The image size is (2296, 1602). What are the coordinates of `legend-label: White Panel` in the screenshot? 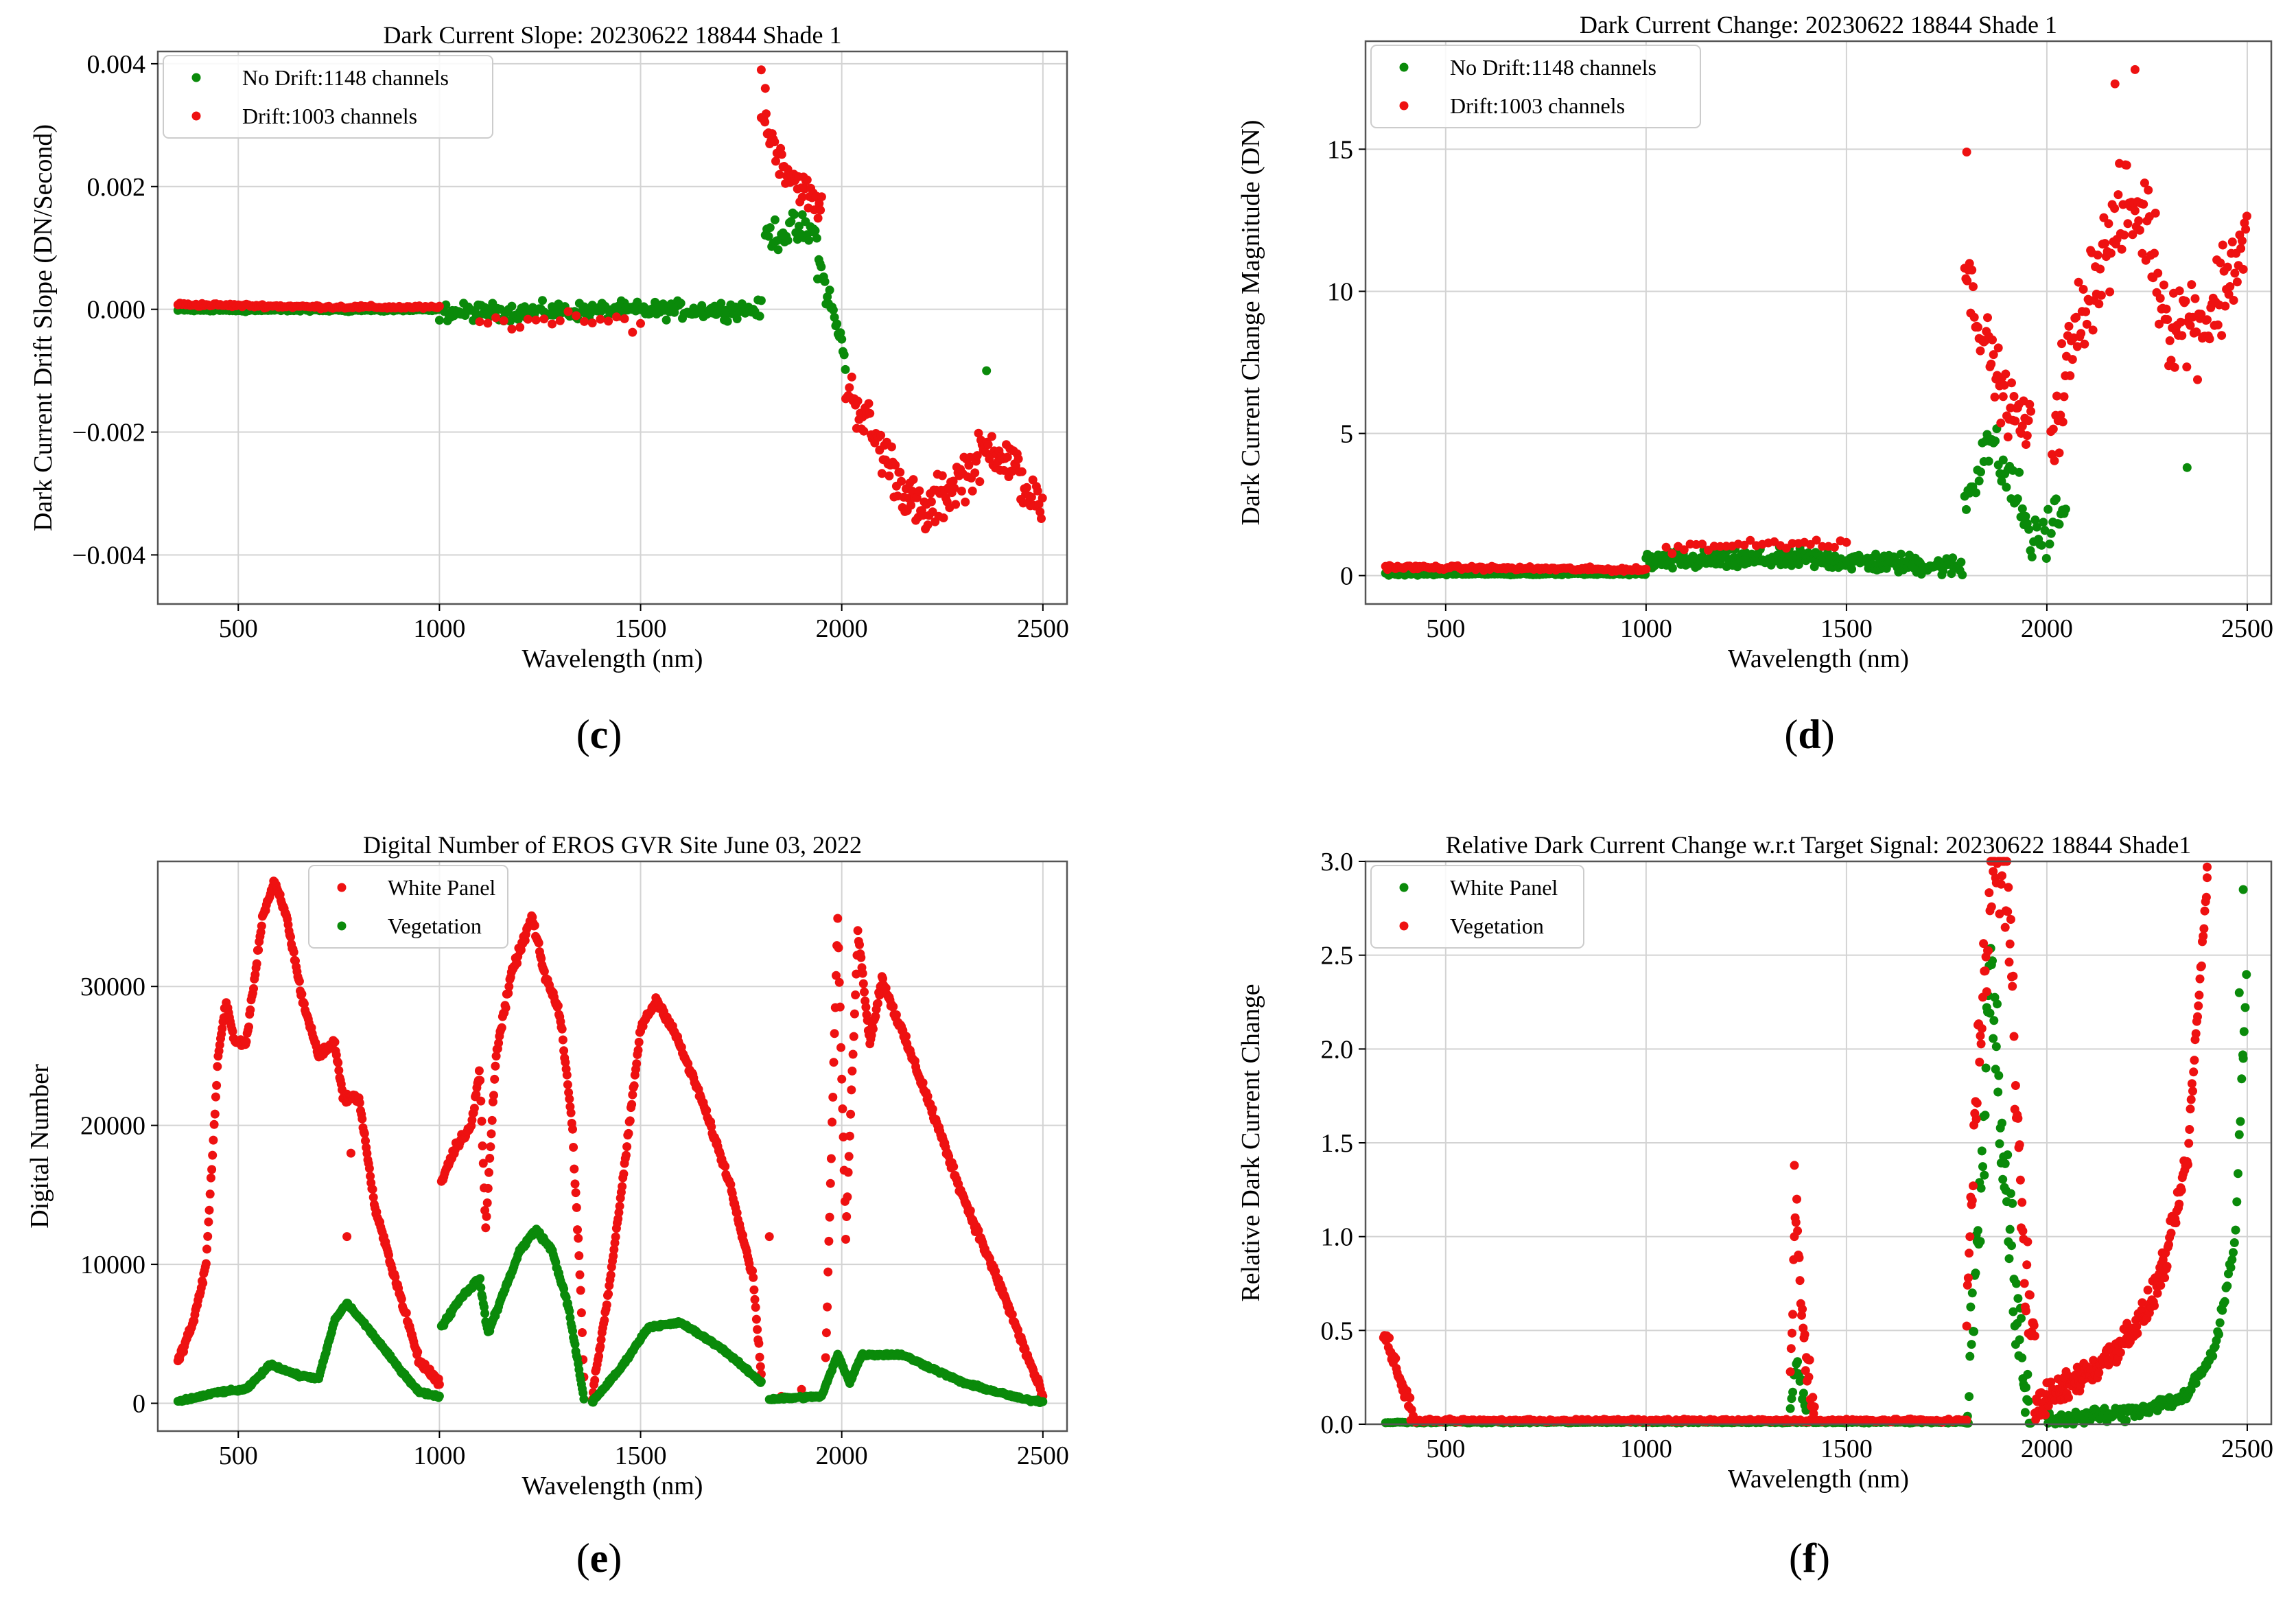 It's located at (1504, 887).